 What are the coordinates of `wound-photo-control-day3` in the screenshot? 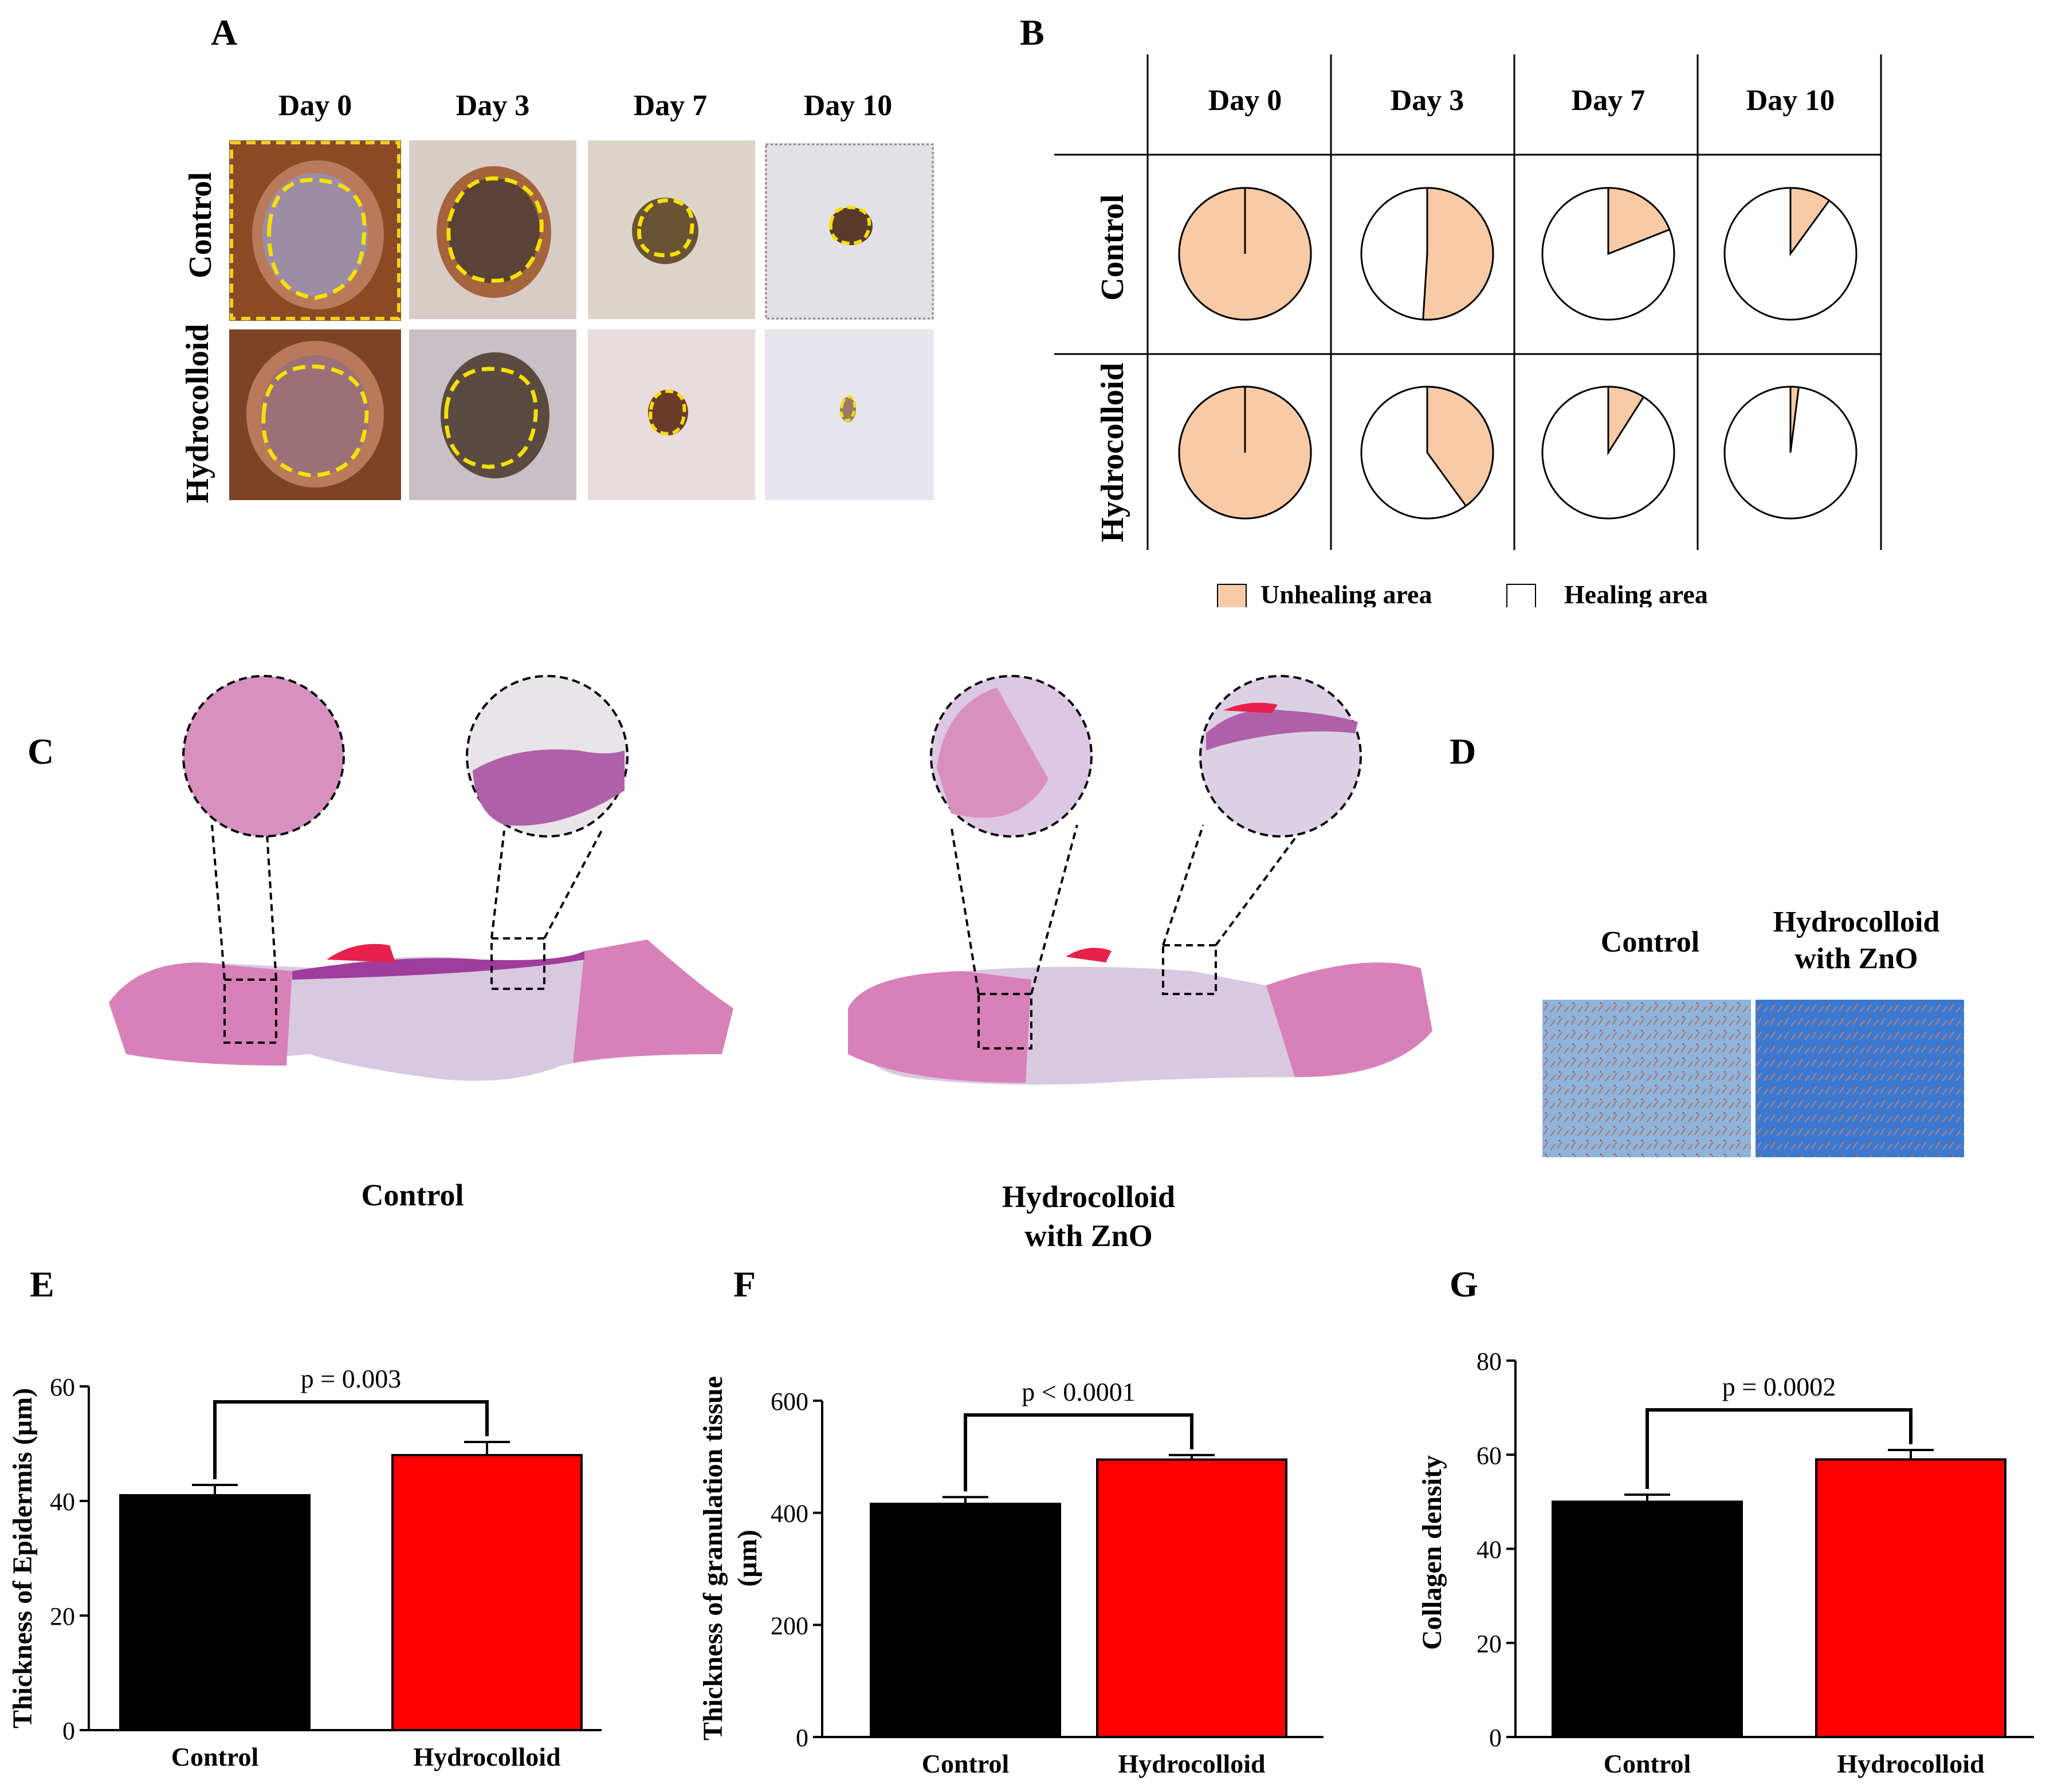 It's located at (493, 229).